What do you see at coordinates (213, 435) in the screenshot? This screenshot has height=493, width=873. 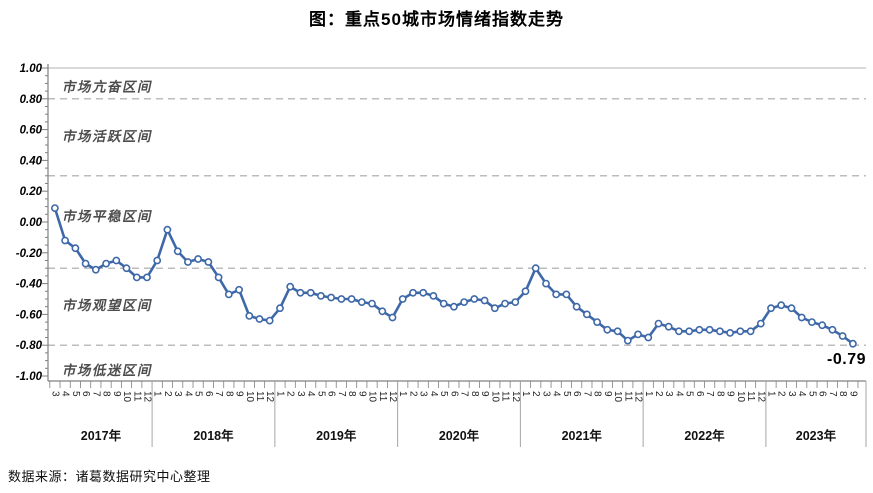 I see `year-label: 2018年` at bounding box center [213, 435].